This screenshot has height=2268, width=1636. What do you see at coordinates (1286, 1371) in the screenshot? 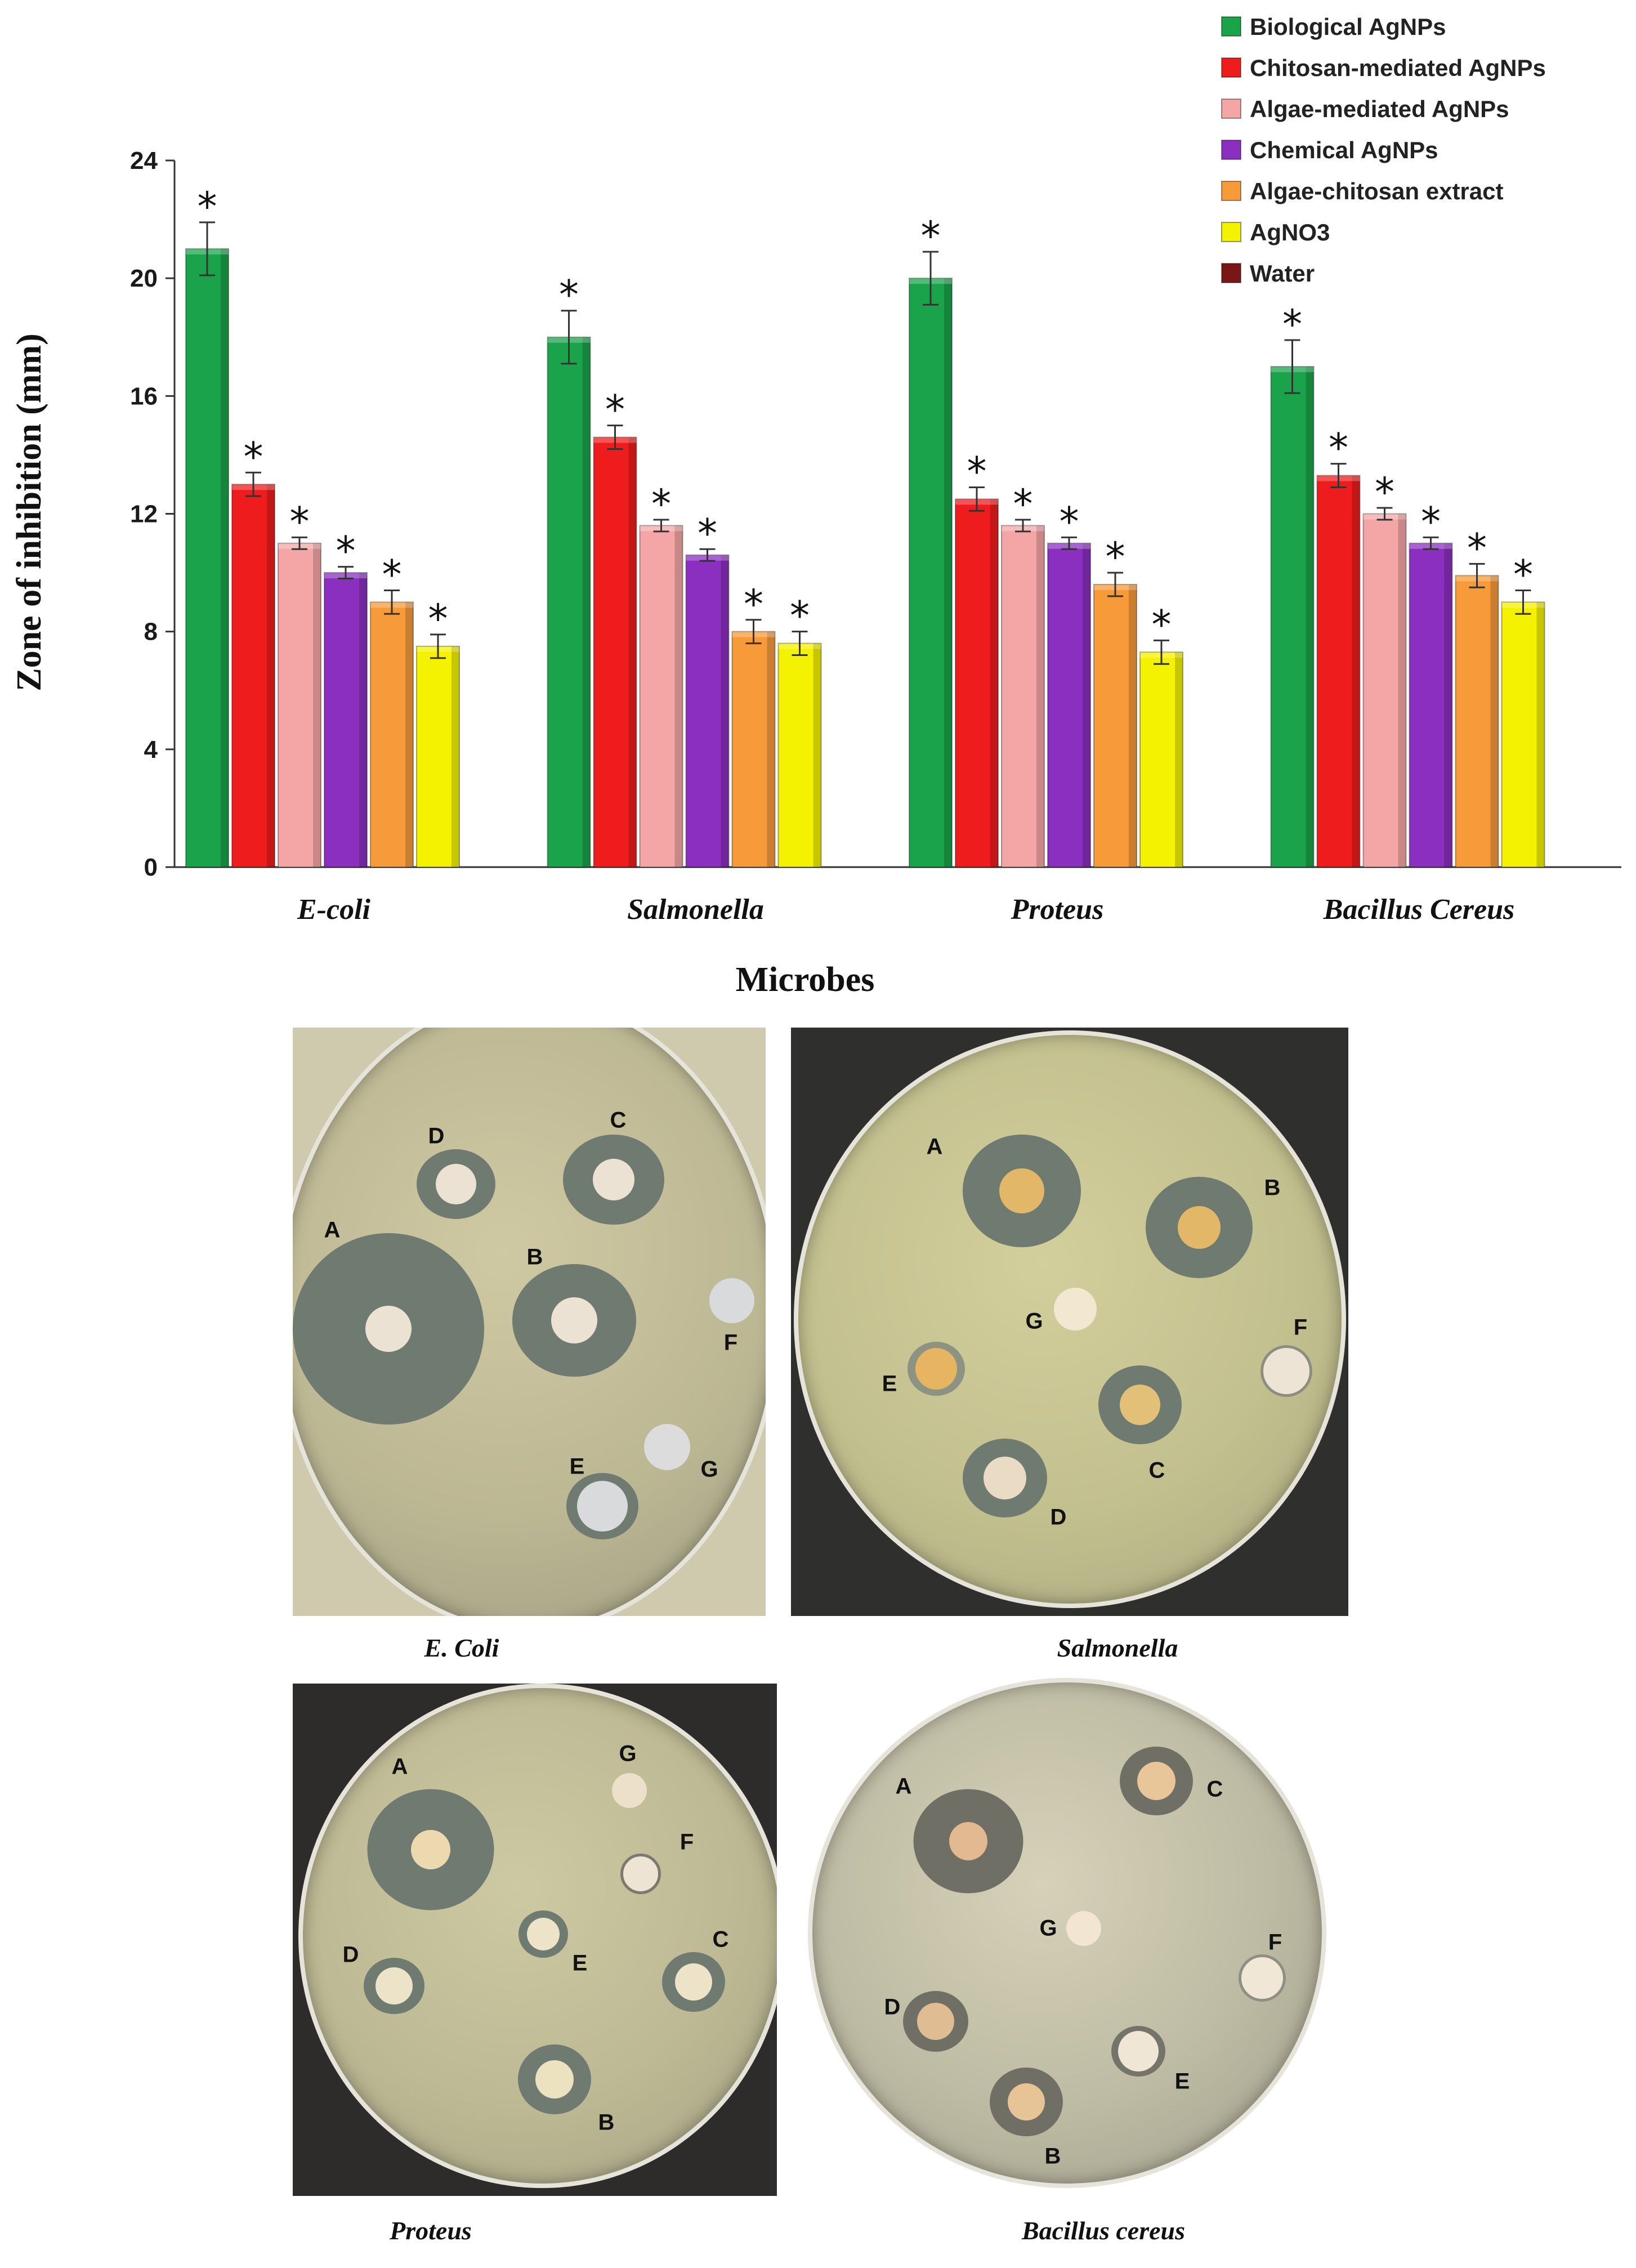
I see `disc-f` at bounding box center [1286, 1371].